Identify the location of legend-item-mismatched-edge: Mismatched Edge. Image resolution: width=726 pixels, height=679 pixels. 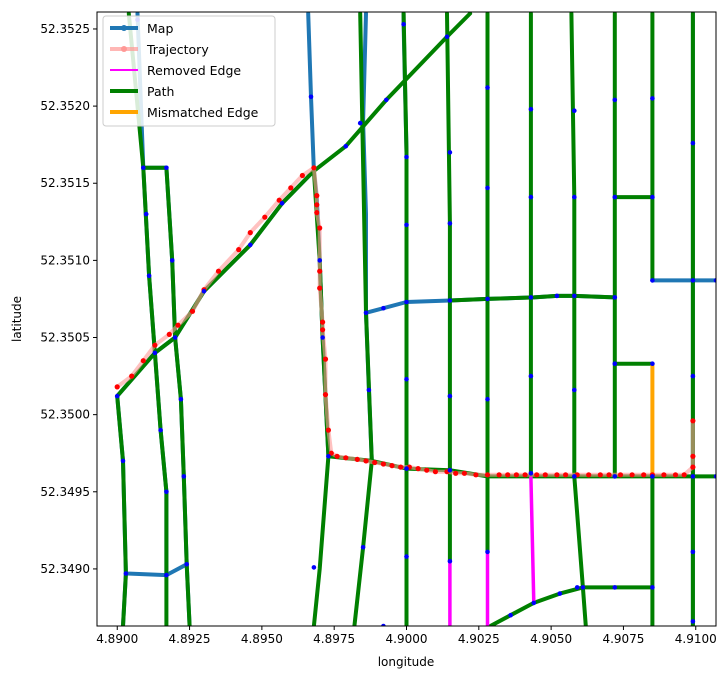
(184, 112).